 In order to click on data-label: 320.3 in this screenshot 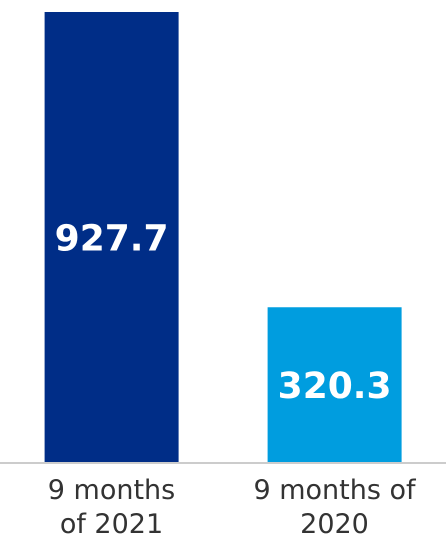, I will do `click(335, 386)`.